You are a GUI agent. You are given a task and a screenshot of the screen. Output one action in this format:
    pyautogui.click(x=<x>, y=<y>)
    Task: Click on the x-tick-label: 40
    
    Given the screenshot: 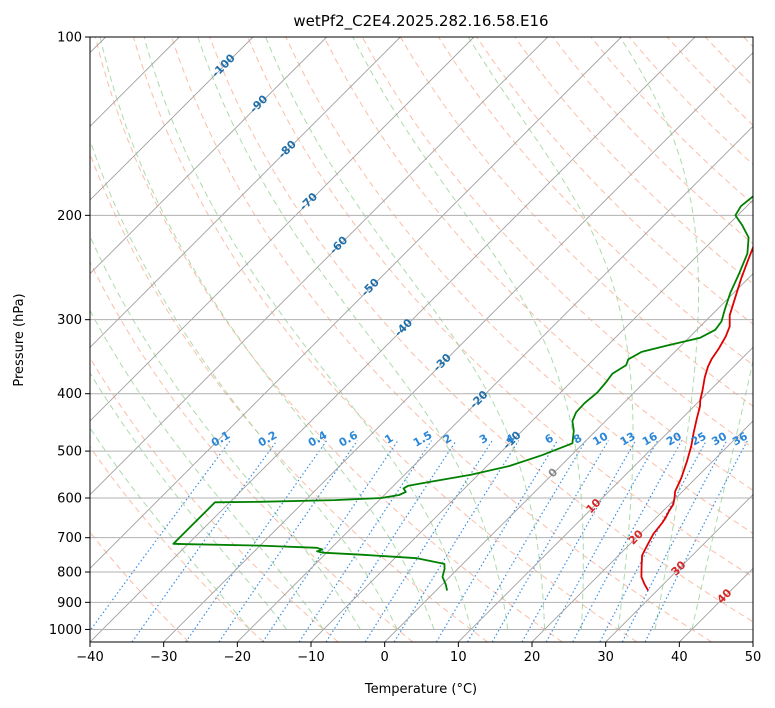 What is the action you would take?
    pyautogui.click(x=679, y=657)
    